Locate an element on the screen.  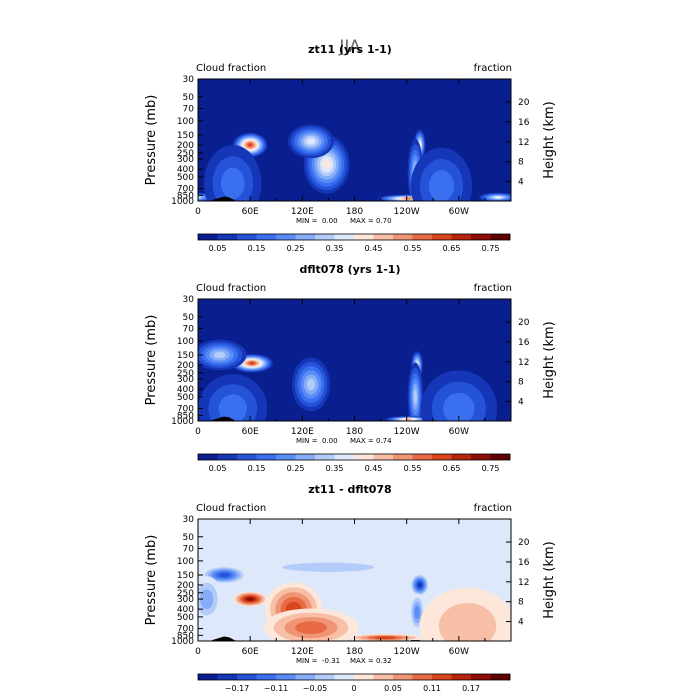
colorbar-label: 0 is located at coordinates (353, 688).